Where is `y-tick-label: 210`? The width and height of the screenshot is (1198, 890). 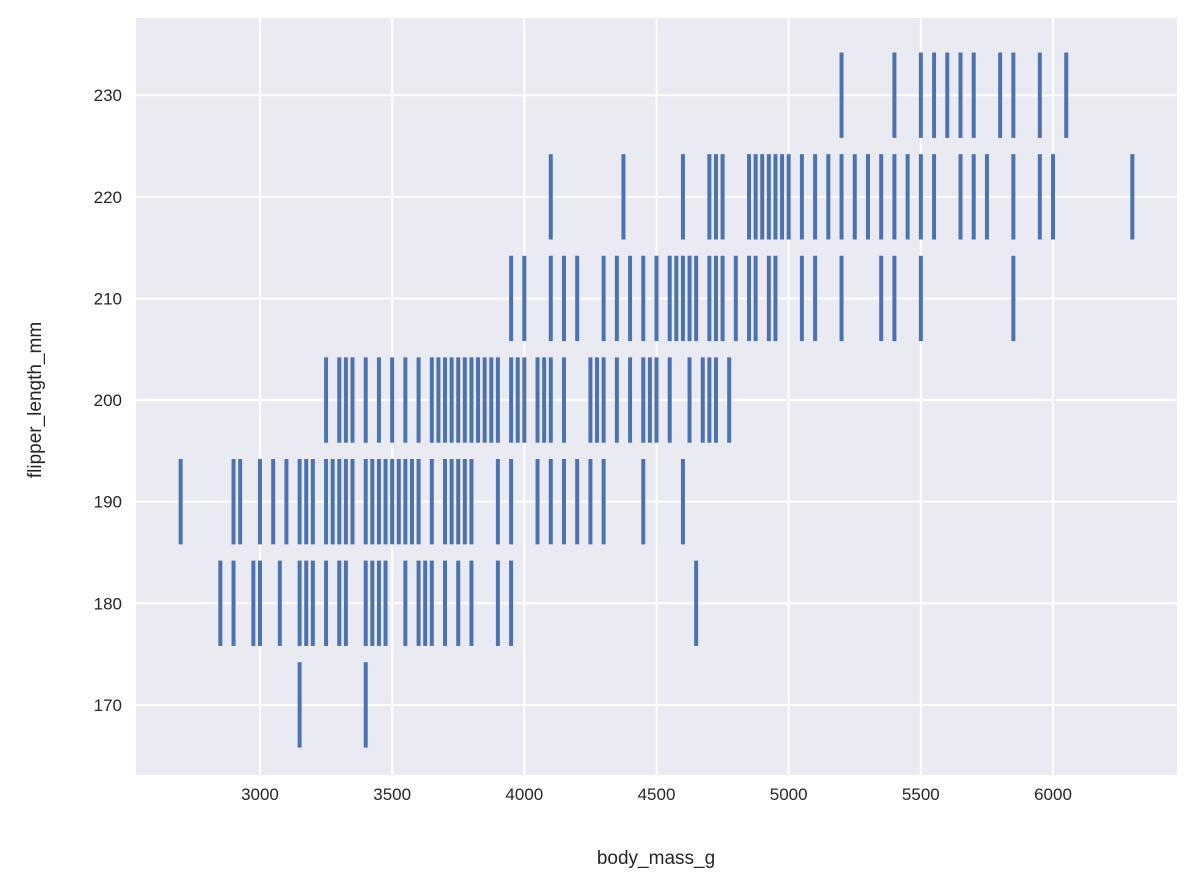
y-tick-label: 210 is located at coordinates (108, 298).